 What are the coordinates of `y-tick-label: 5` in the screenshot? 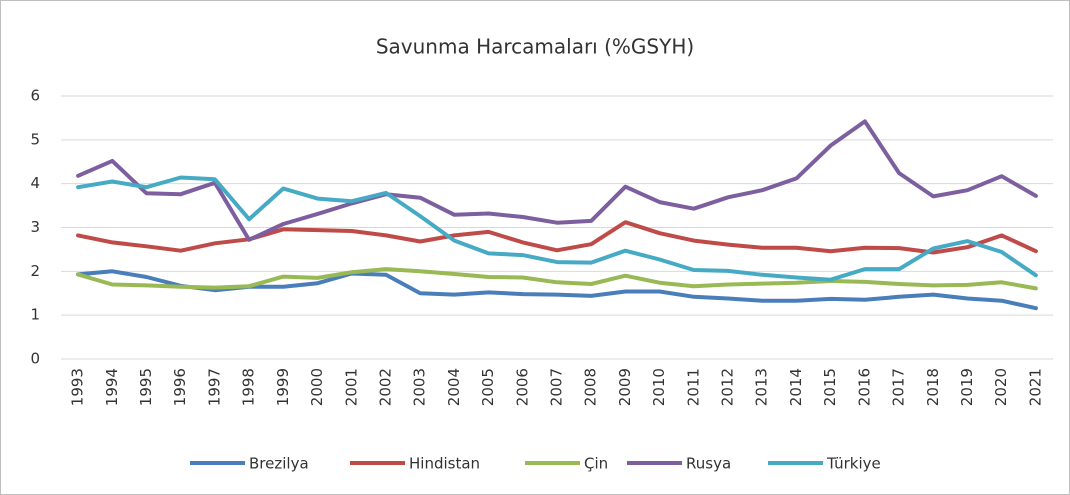 It's located at (35, 139).